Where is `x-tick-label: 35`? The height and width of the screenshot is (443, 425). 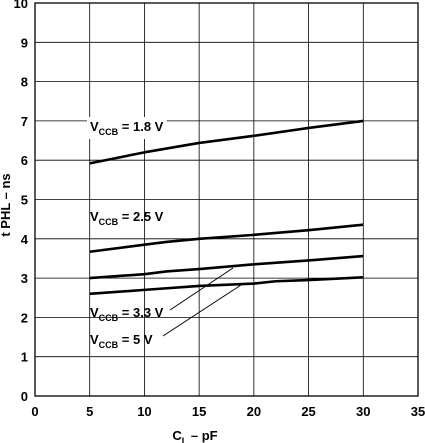 x-tick-label: 35 is located at coordinates (418, 411).